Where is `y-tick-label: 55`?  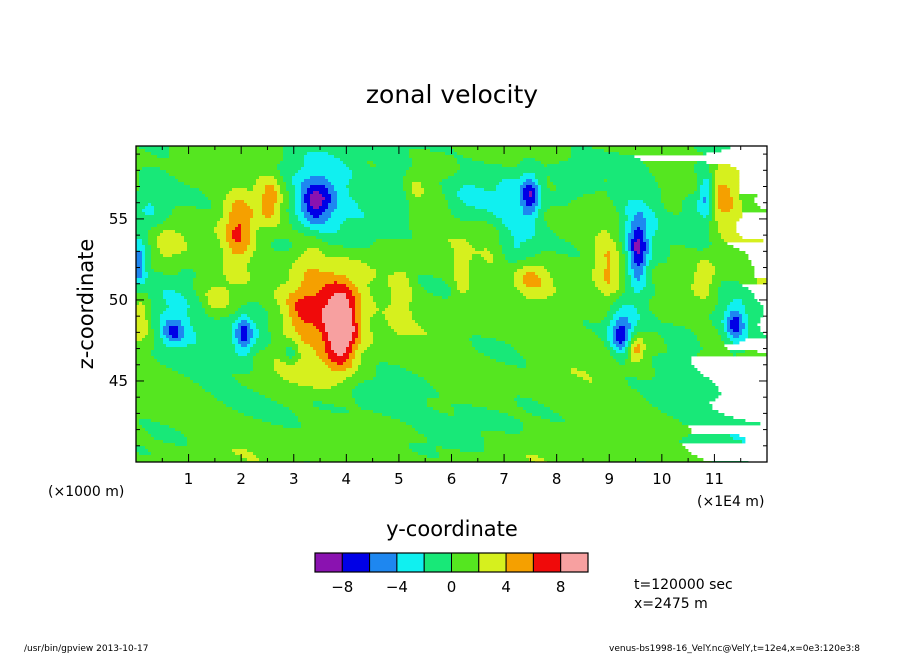 y-tick-label: 55 is located at coordinates (118, 219).